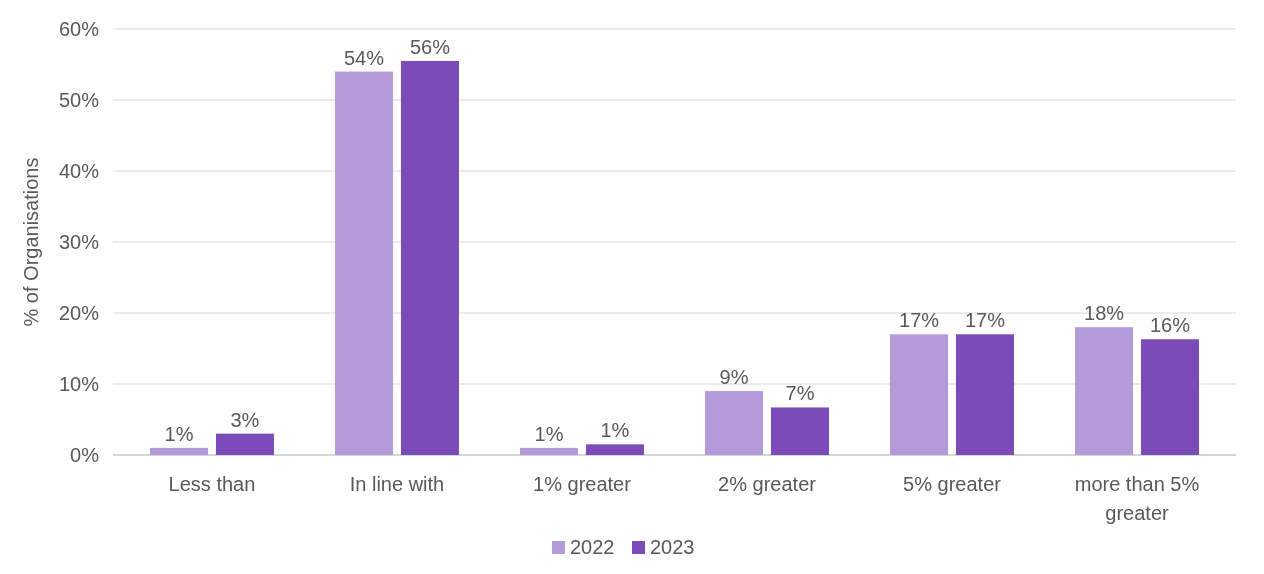 The height and width of the screenshot is (574, 1264). Describe the element at coordinates (672, 547) in the screenshot. I see `legend-label: 2023` at that location.